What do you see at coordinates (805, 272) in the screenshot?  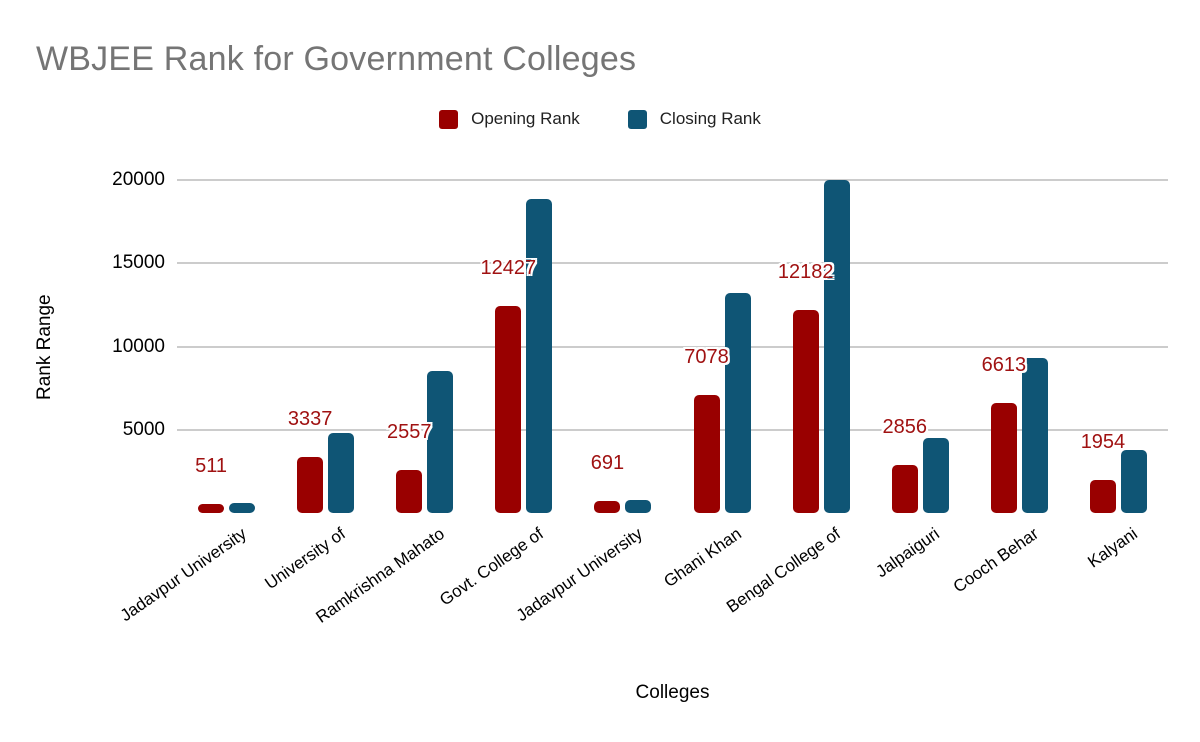 I see `opening-value-label: 12182` at bounding box center [805, 272].